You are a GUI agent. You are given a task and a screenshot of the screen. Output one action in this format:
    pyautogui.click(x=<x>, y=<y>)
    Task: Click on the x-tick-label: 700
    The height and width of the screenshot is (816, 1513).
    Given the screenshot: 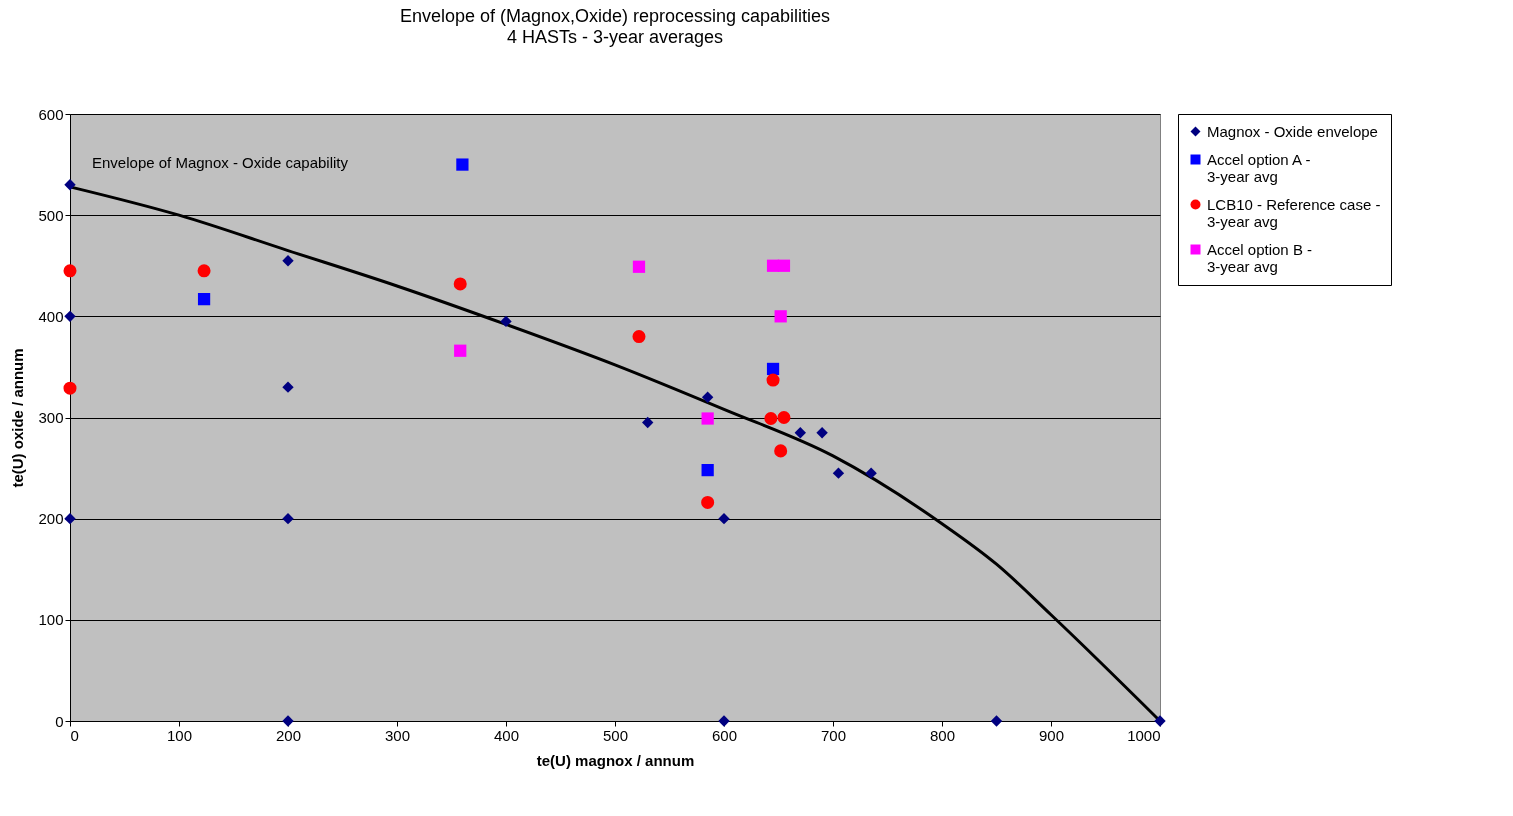 What is the action you would take?
    pyautogui.click(x=833, y=735)
    